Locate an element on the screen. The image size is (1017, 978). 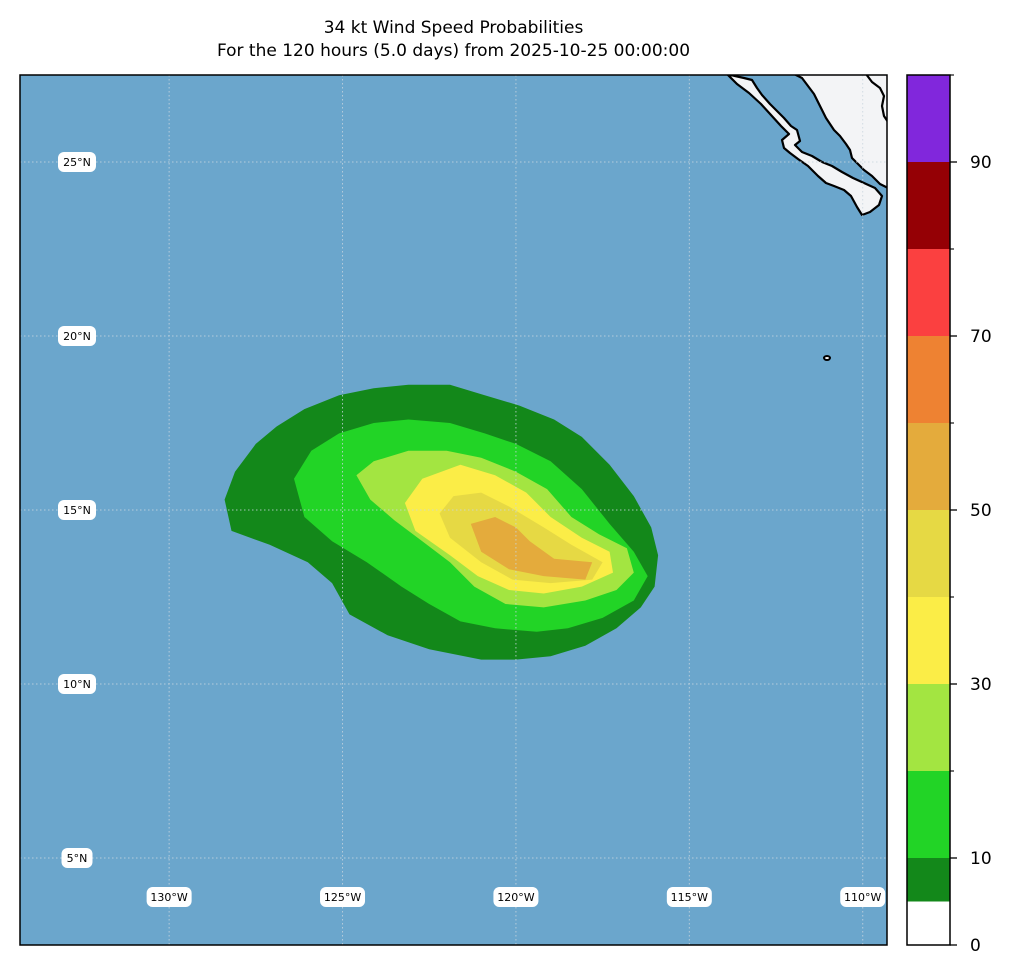
svg-text: 5°N is located at coordinates (77, 858).